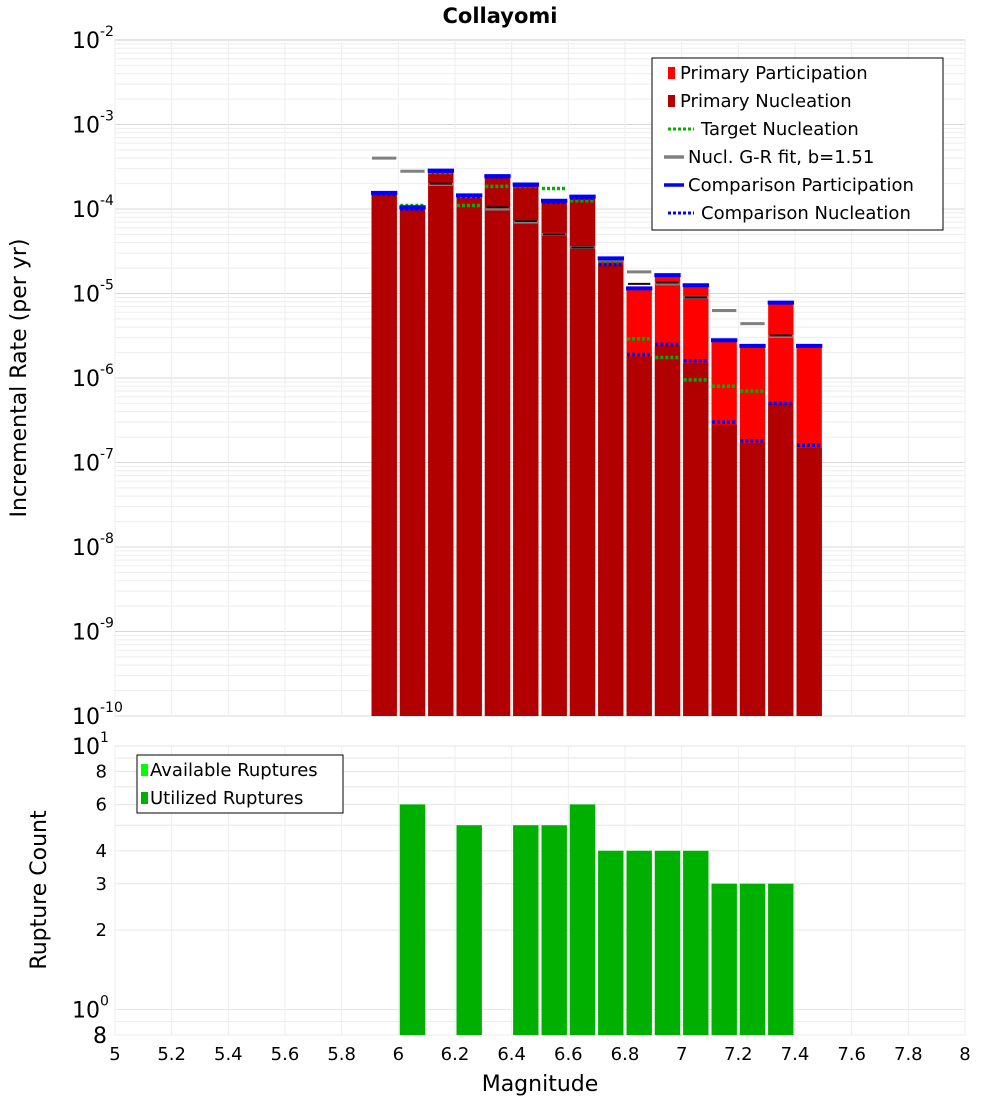 The height and width of the screenshot is (1100, 1000). I want to click on x-tick-label: 8, so click(964, 1054).